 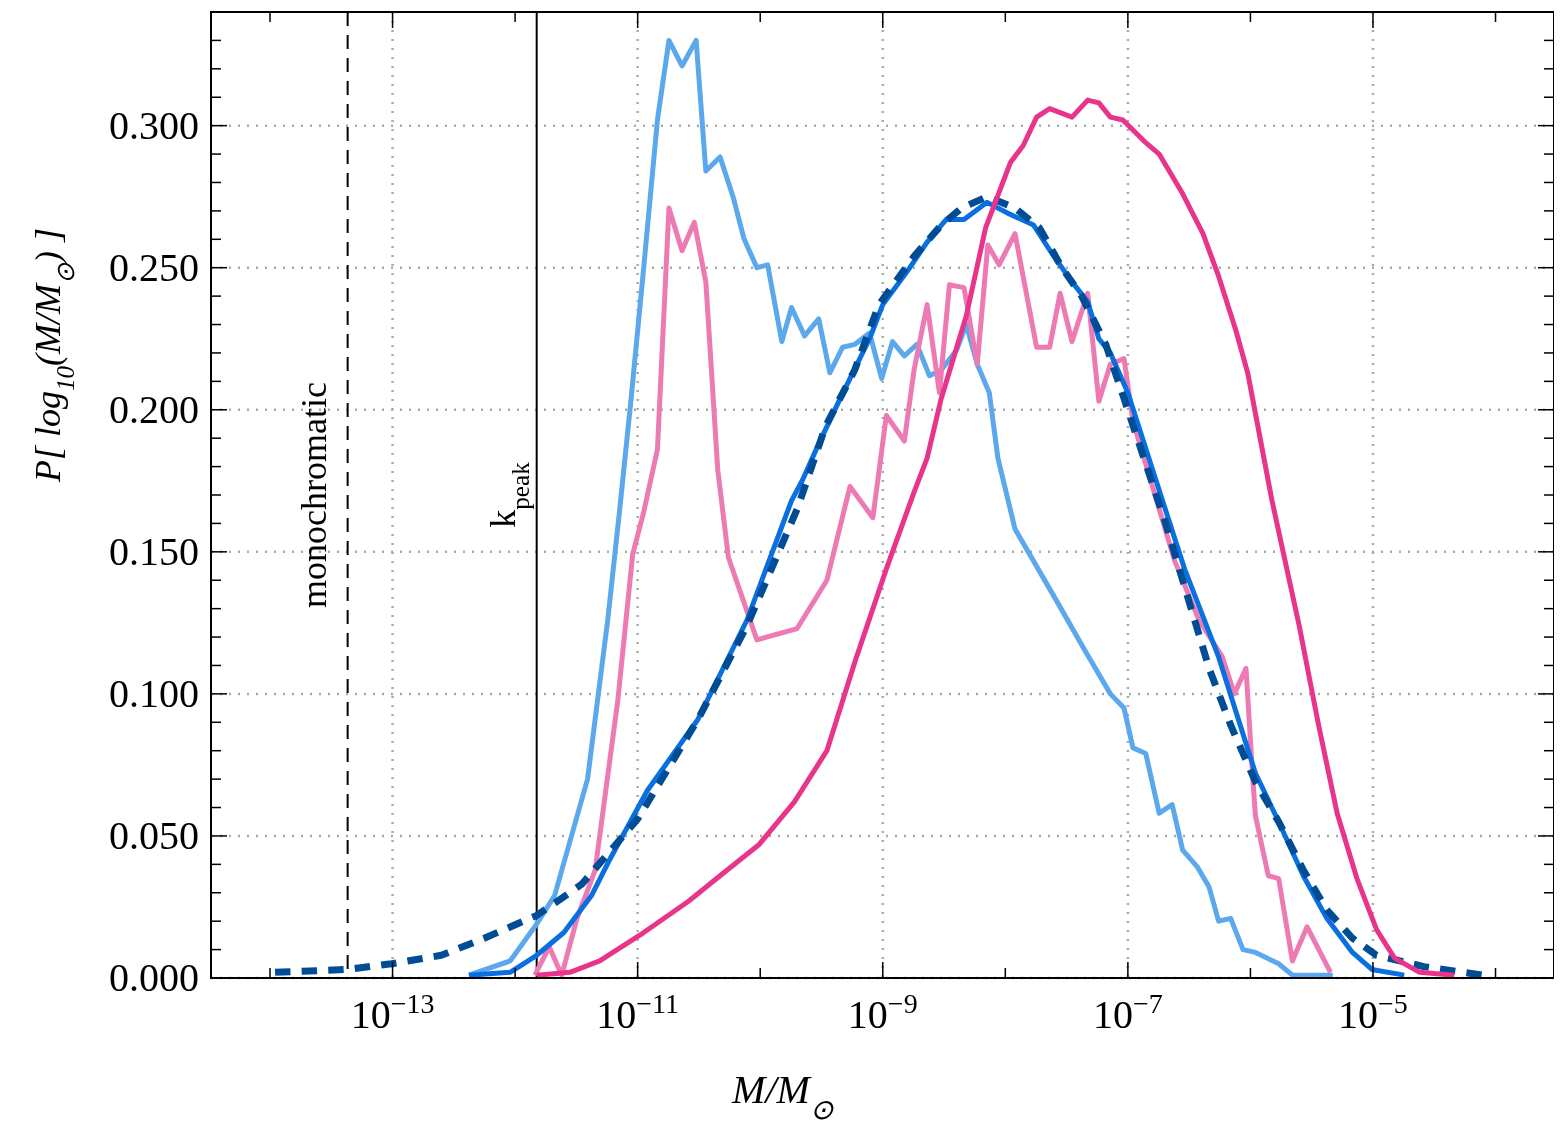 I want to click on y-tick-label: 0.050, so click(x=154, y=835).